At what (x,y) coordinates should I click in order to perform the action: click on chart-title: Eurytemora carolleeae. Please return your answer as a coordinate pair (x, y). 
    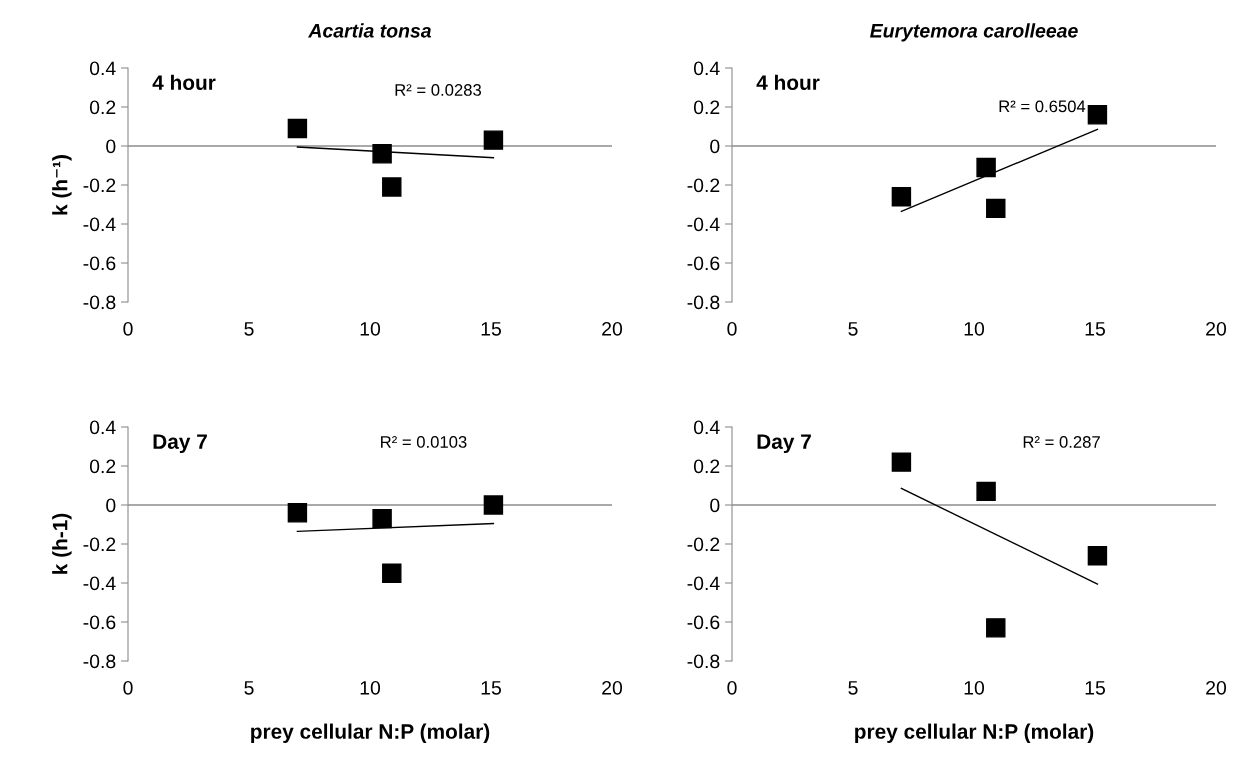
    Looking at the image, I should click on (974, 32).